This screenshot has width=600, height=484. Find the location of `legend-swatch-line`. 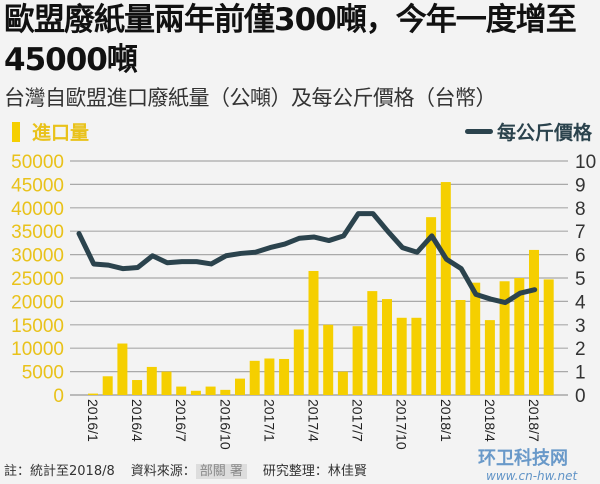

legend-swatch-line is located at coordinates (478, 131).